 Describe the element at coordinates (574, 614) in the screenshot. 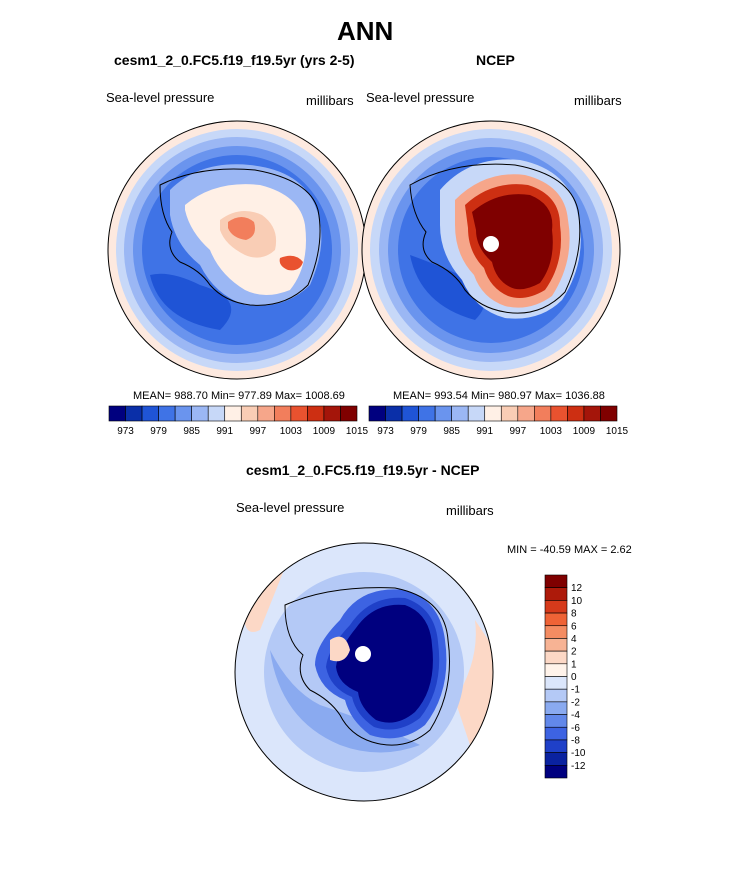

I see `colorbar-tick-label: 8` at that location.